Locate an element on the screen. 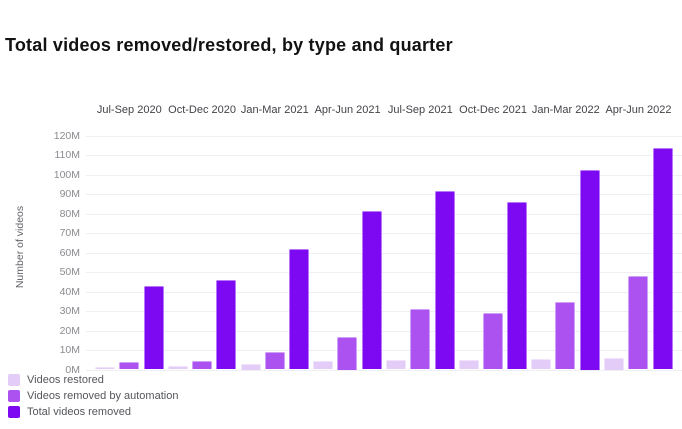  bar-videos-restored-jul-sep-2020 is located at coordinates (105, 368).